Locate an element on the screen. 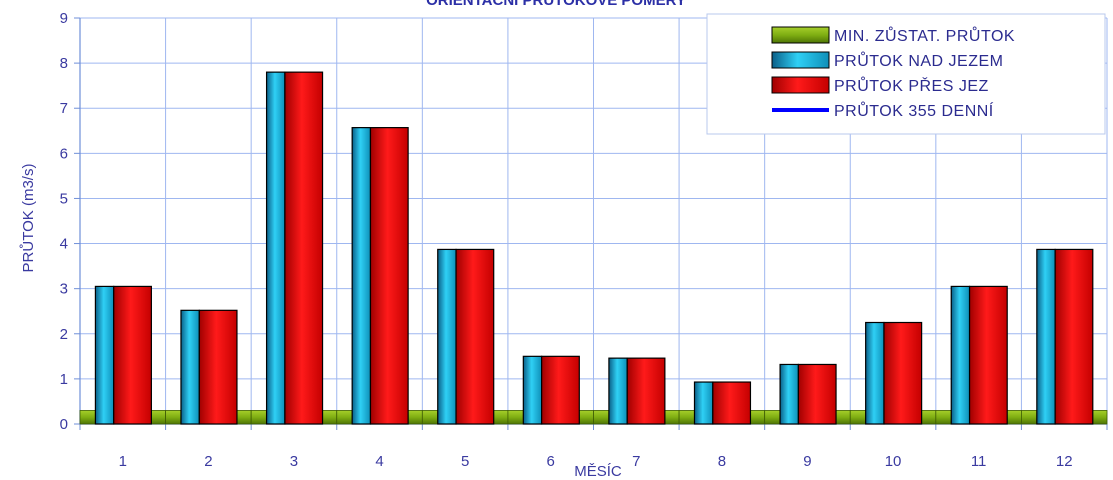 The height and width of the screenshot is (480, 1113). x-tick-label: 8 is located at coordinates (722, 461).